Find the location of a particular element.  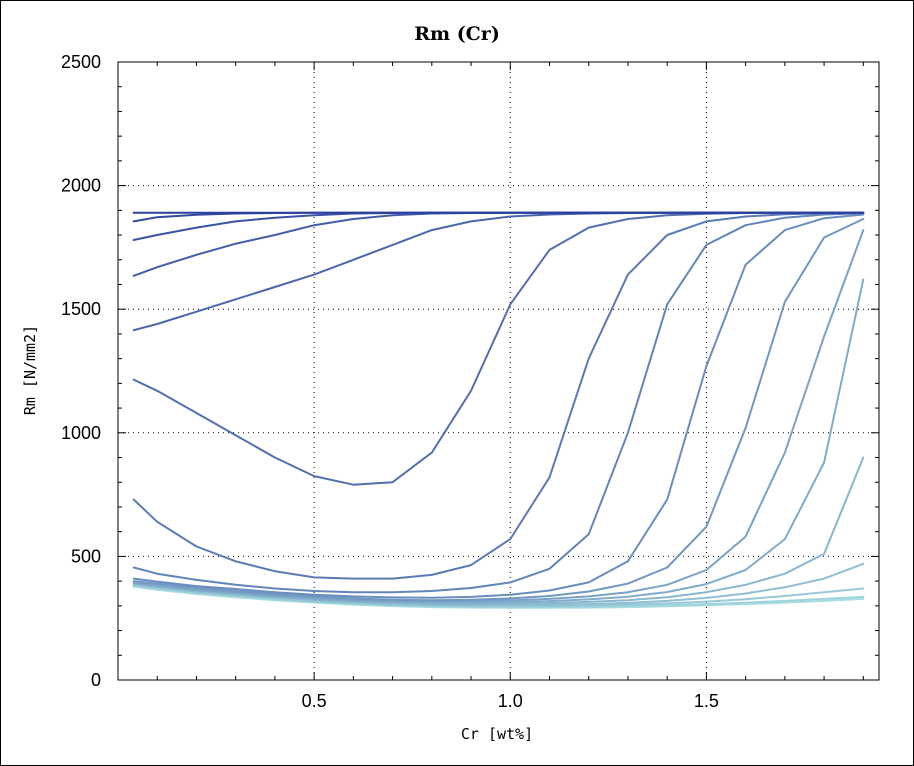

y-tick-label: 2500 is located at coordinates (81, 62).